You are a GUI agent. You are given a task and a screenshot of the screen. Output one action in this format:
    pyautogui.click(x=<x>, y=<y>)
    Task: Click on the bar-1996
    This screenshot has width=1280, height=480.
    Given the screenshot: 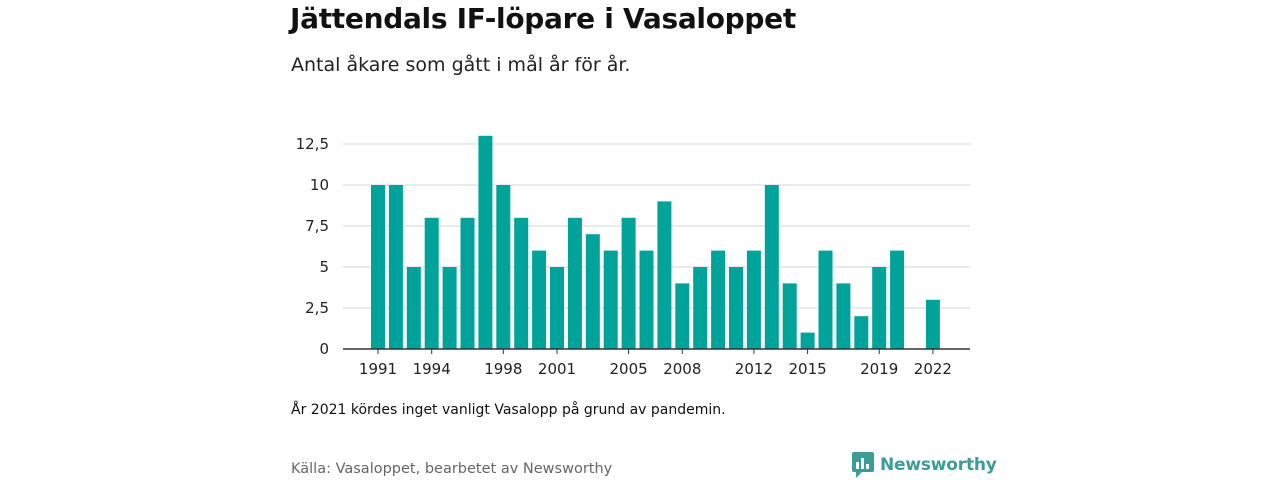 What is the action you would take?
    pyautogui.click(x=467, y=283)
    